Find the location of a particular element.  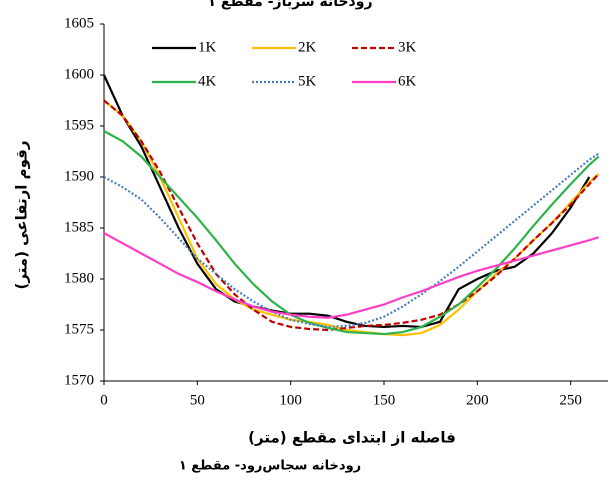

y-tick-label: 1575 is located at coordinates (79, 329).